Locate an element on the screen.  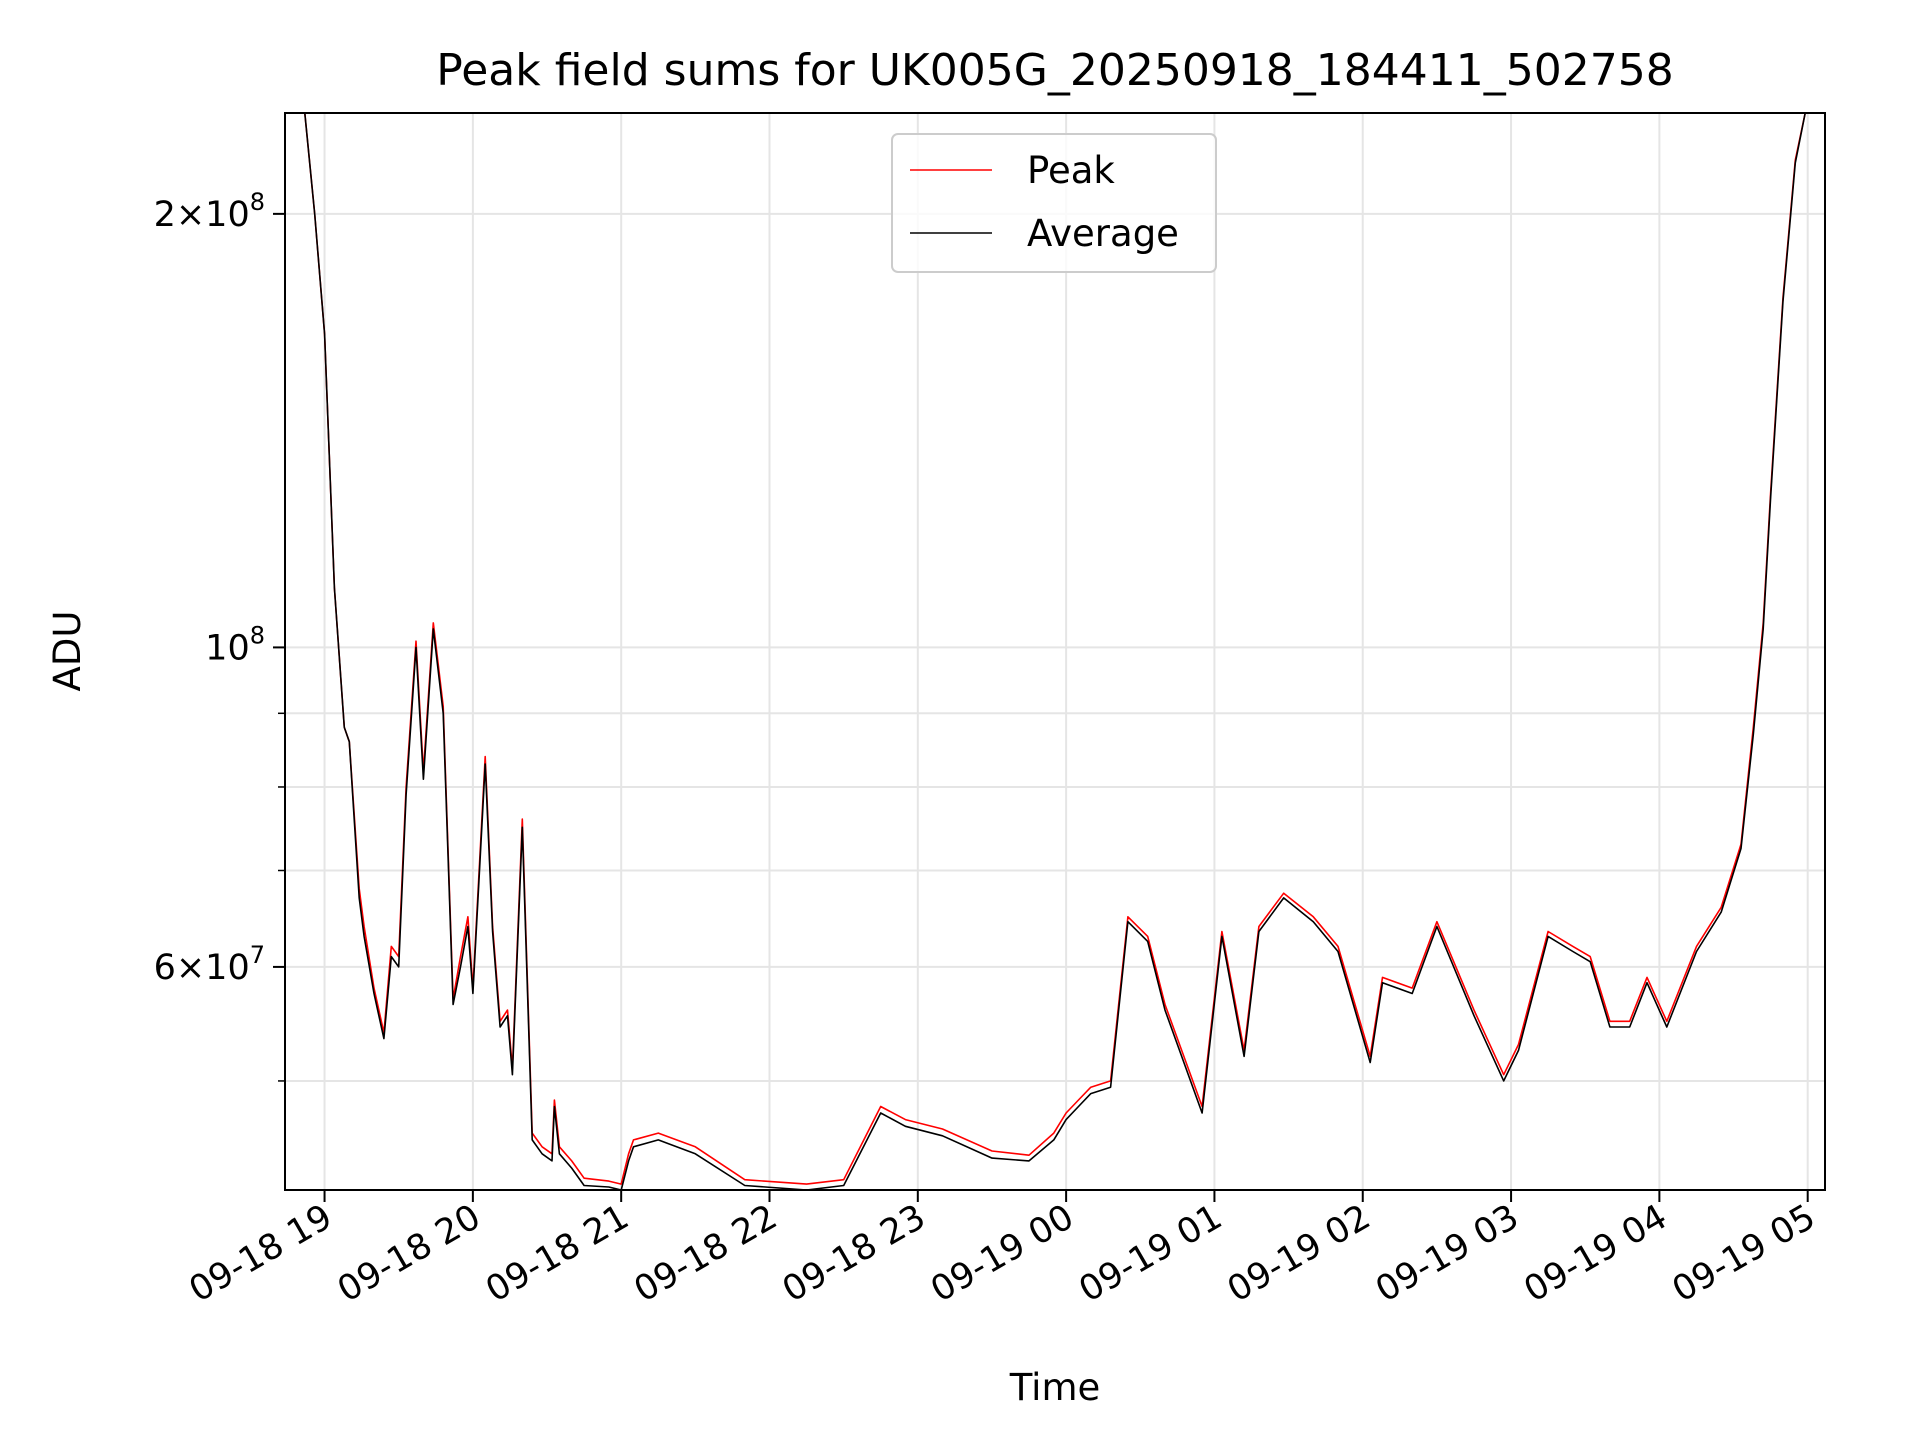
y-axis-label: ADU is located at coordinates (67, 651).